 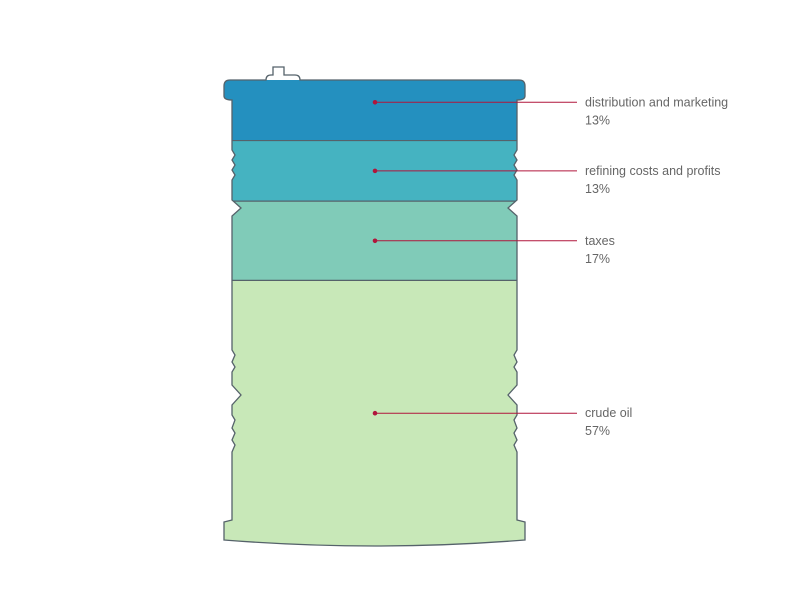 I want to click on category-label: crude oil, so click(x=608, y=413).